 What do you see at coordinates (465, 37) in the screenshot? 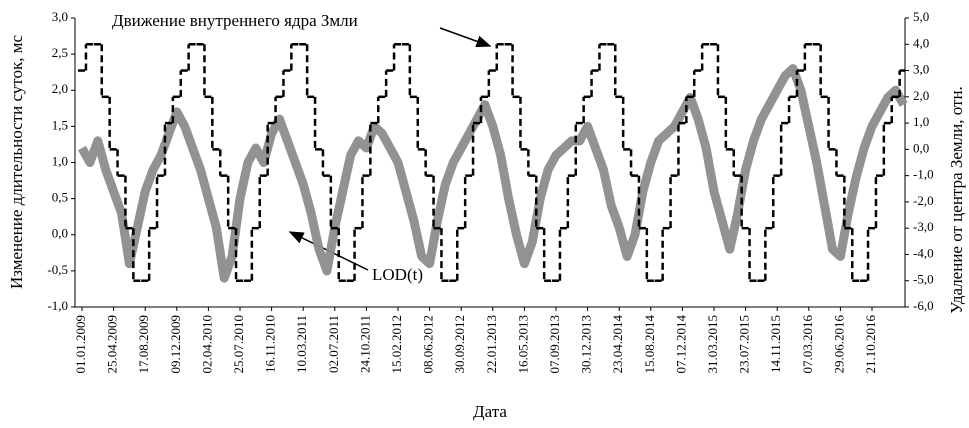
I see `annotation-arrow` at bounding box center [465, 37].